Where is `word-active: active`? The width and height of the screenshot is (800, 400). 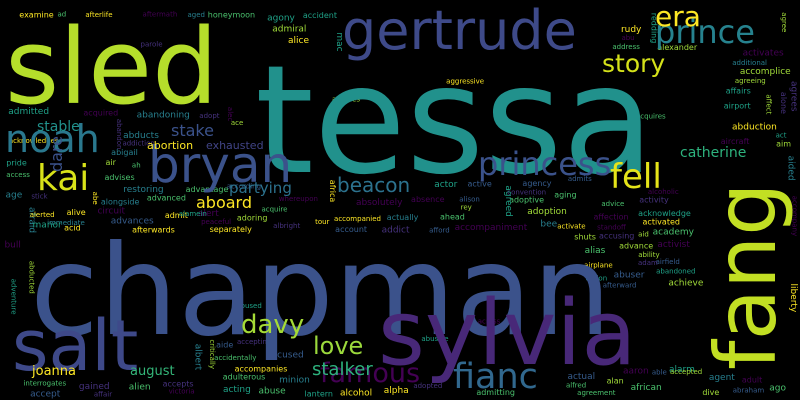
word-active: active is located at coordinates (479, 184).